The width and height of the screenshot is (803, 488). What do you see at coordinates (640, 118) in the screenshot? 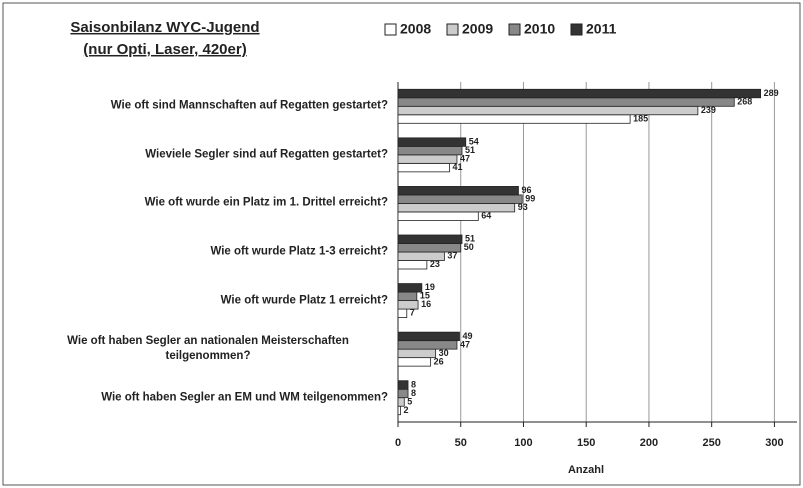
I see `value-label: 185` at bounding box center [640, 118].